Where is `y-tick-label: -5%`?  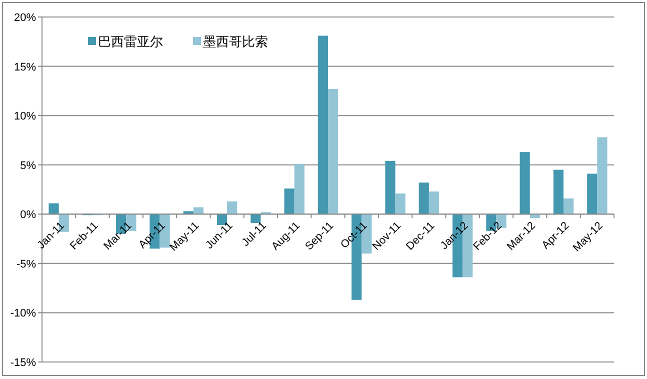
y-tick-label: -5% is located at coordinates (26, 264).